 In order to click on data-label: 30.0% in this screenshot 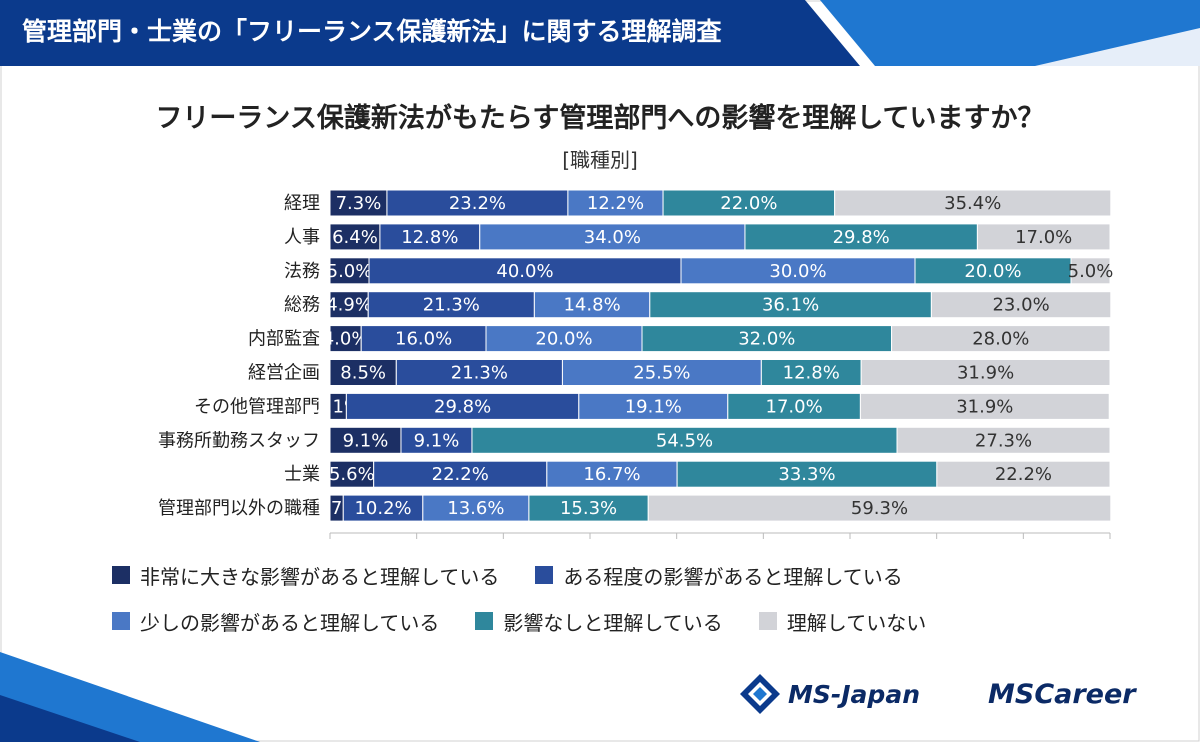, I will do `click(797, 271)`.